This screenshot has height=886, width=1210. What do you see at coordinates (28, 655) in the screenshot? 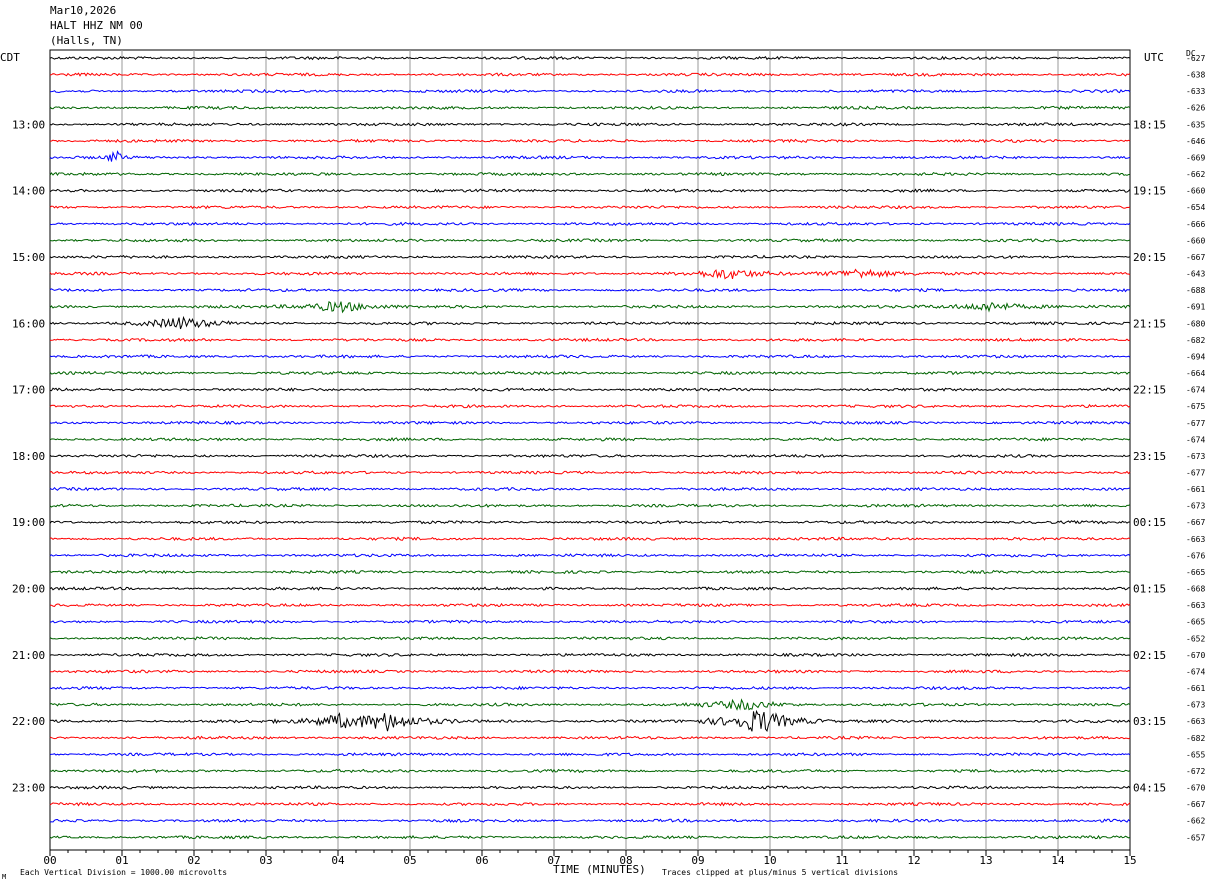
I see `left-hour-label: 21:00` at bounding box center [28, 655].